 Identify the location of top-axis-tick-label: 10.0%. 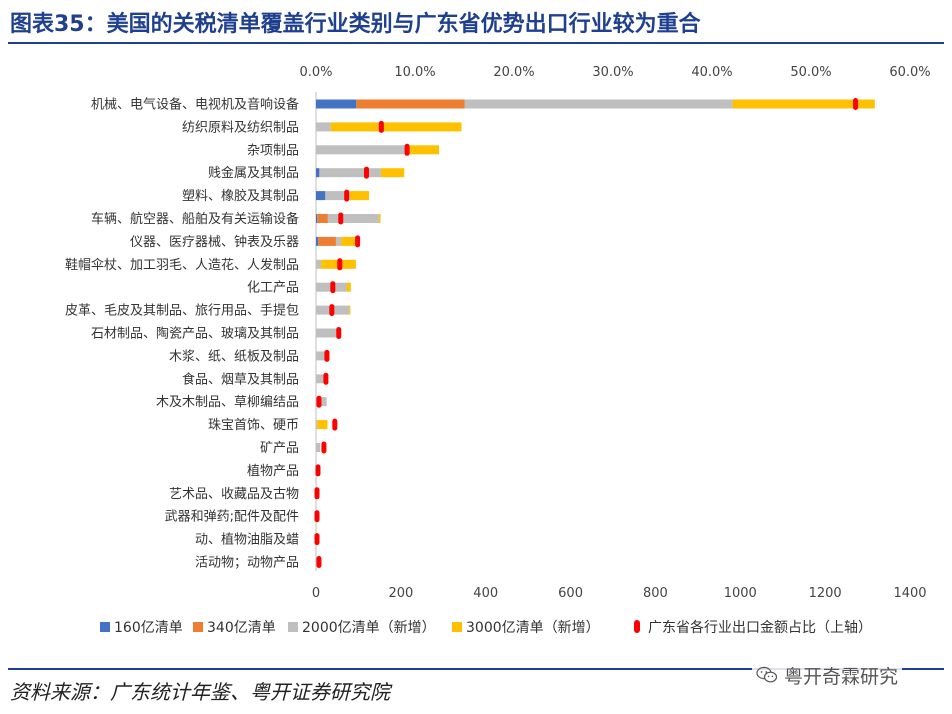
(414, 72).